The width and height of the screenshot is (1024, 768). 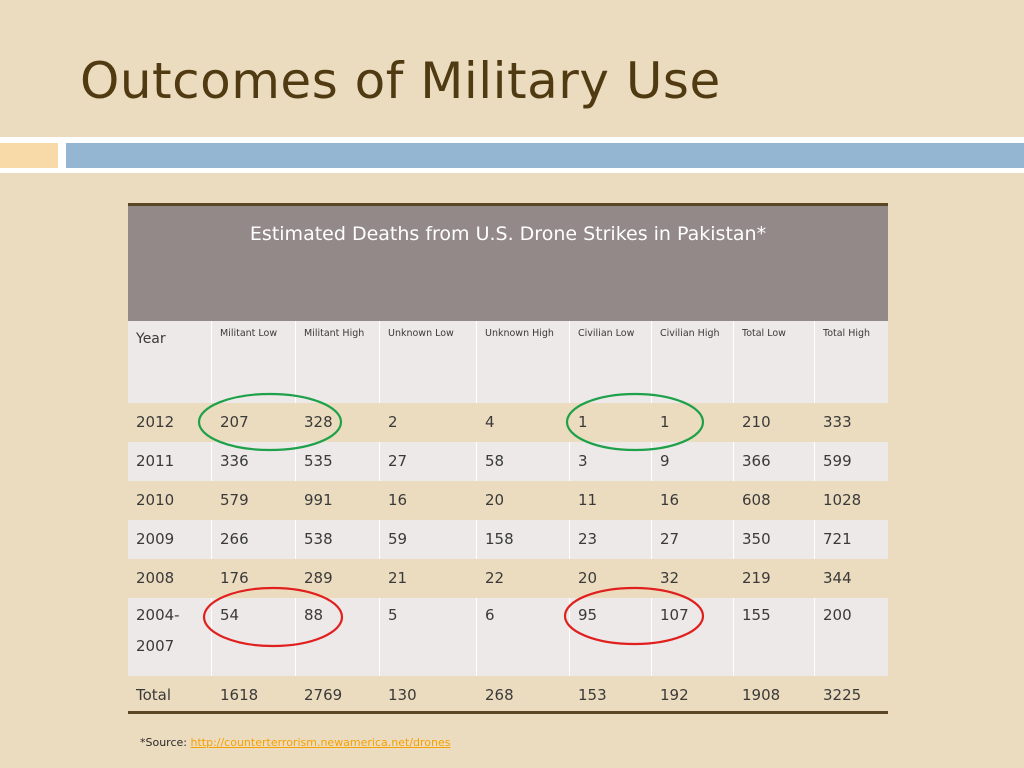 I want to click on table-row: 2009 266 538 59 158 23 27 350 721, so click(x=508, y=539).